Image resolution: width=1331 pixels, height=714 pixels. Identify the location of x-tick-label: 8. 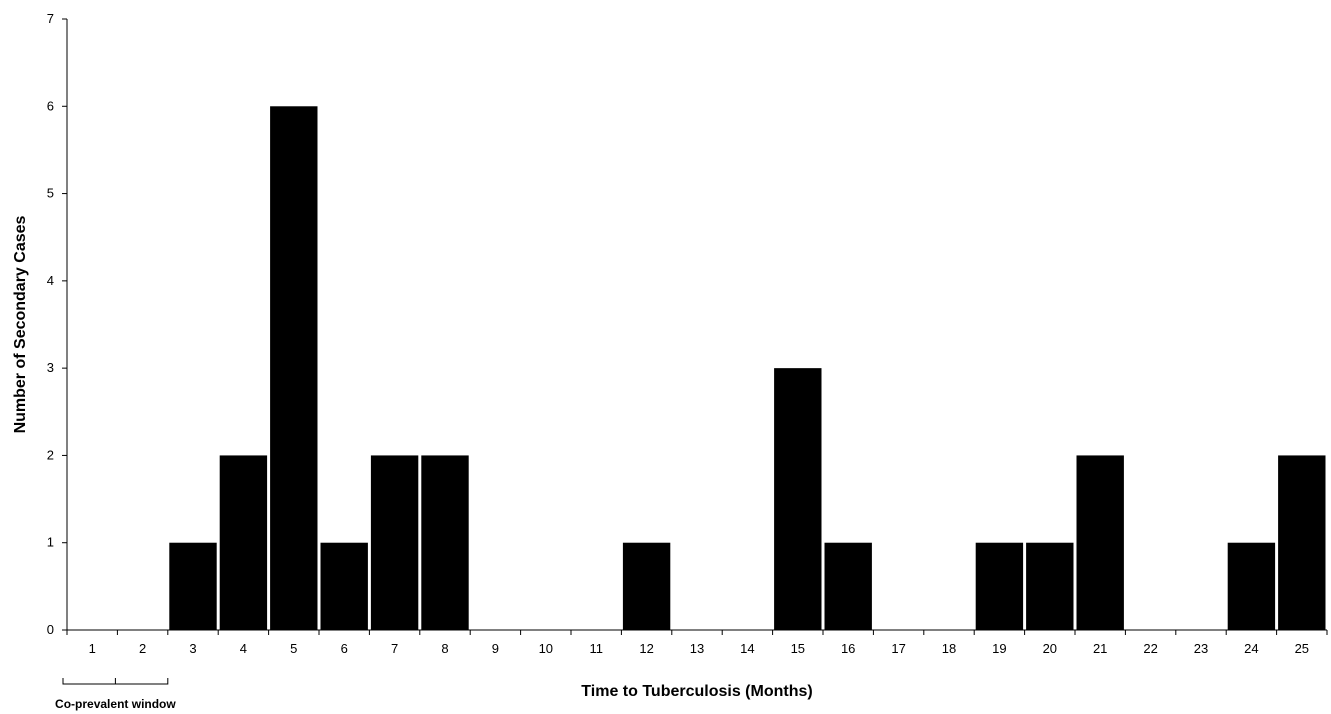
(444, 648).